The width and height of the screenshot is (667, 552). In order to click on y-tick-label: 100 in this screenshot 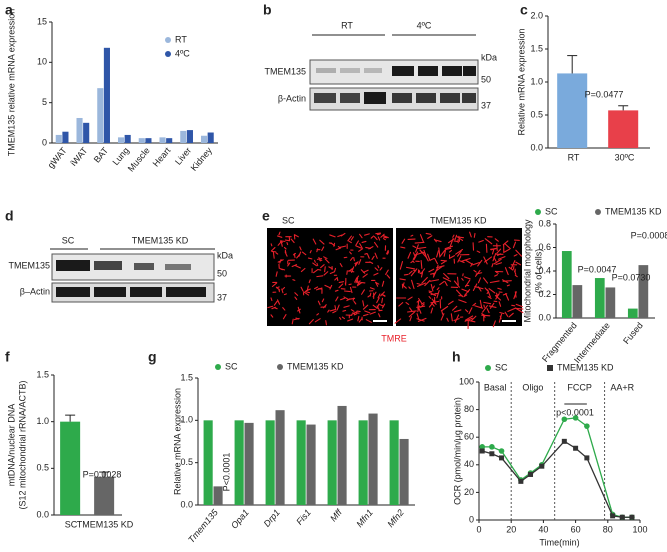, I will do `click(466, 381)`.